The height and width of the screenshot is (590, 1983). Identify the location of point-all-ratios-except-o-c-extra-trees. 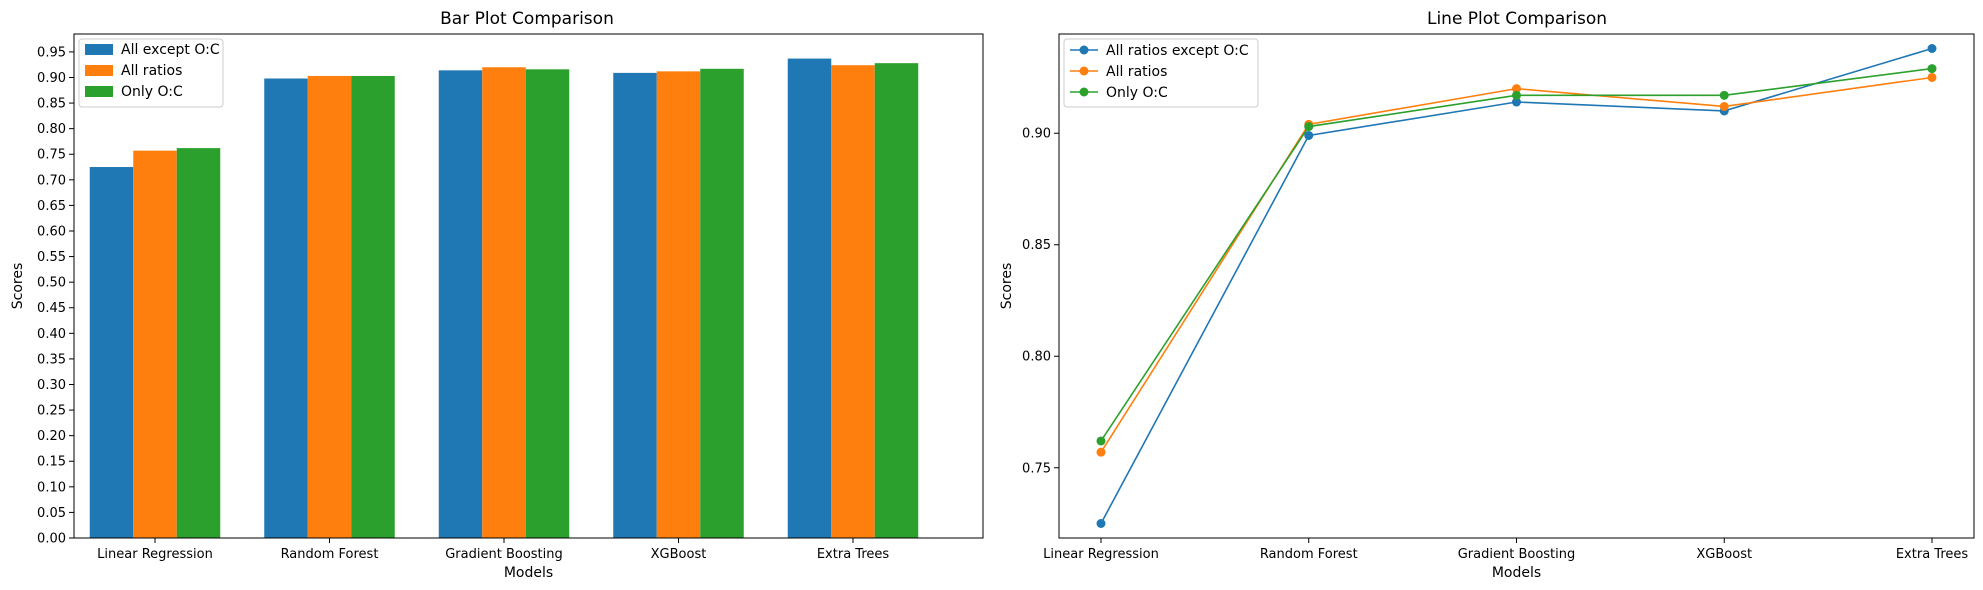
(1932, 48).